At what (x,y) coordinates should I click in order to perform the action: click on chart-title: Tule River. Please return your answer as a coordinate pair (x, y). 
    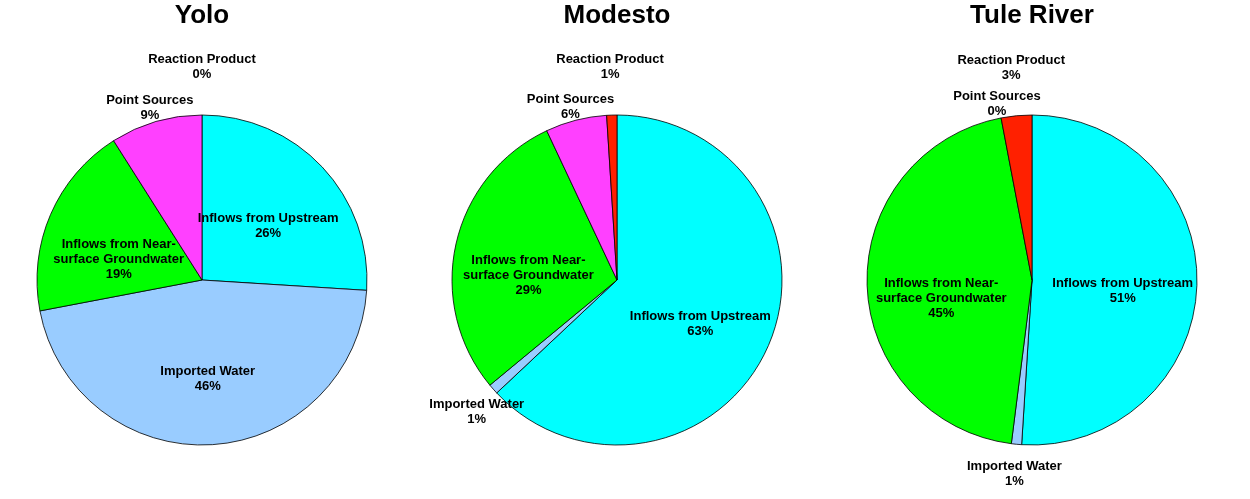
    Looking at the image, I should click on (1032, 14).